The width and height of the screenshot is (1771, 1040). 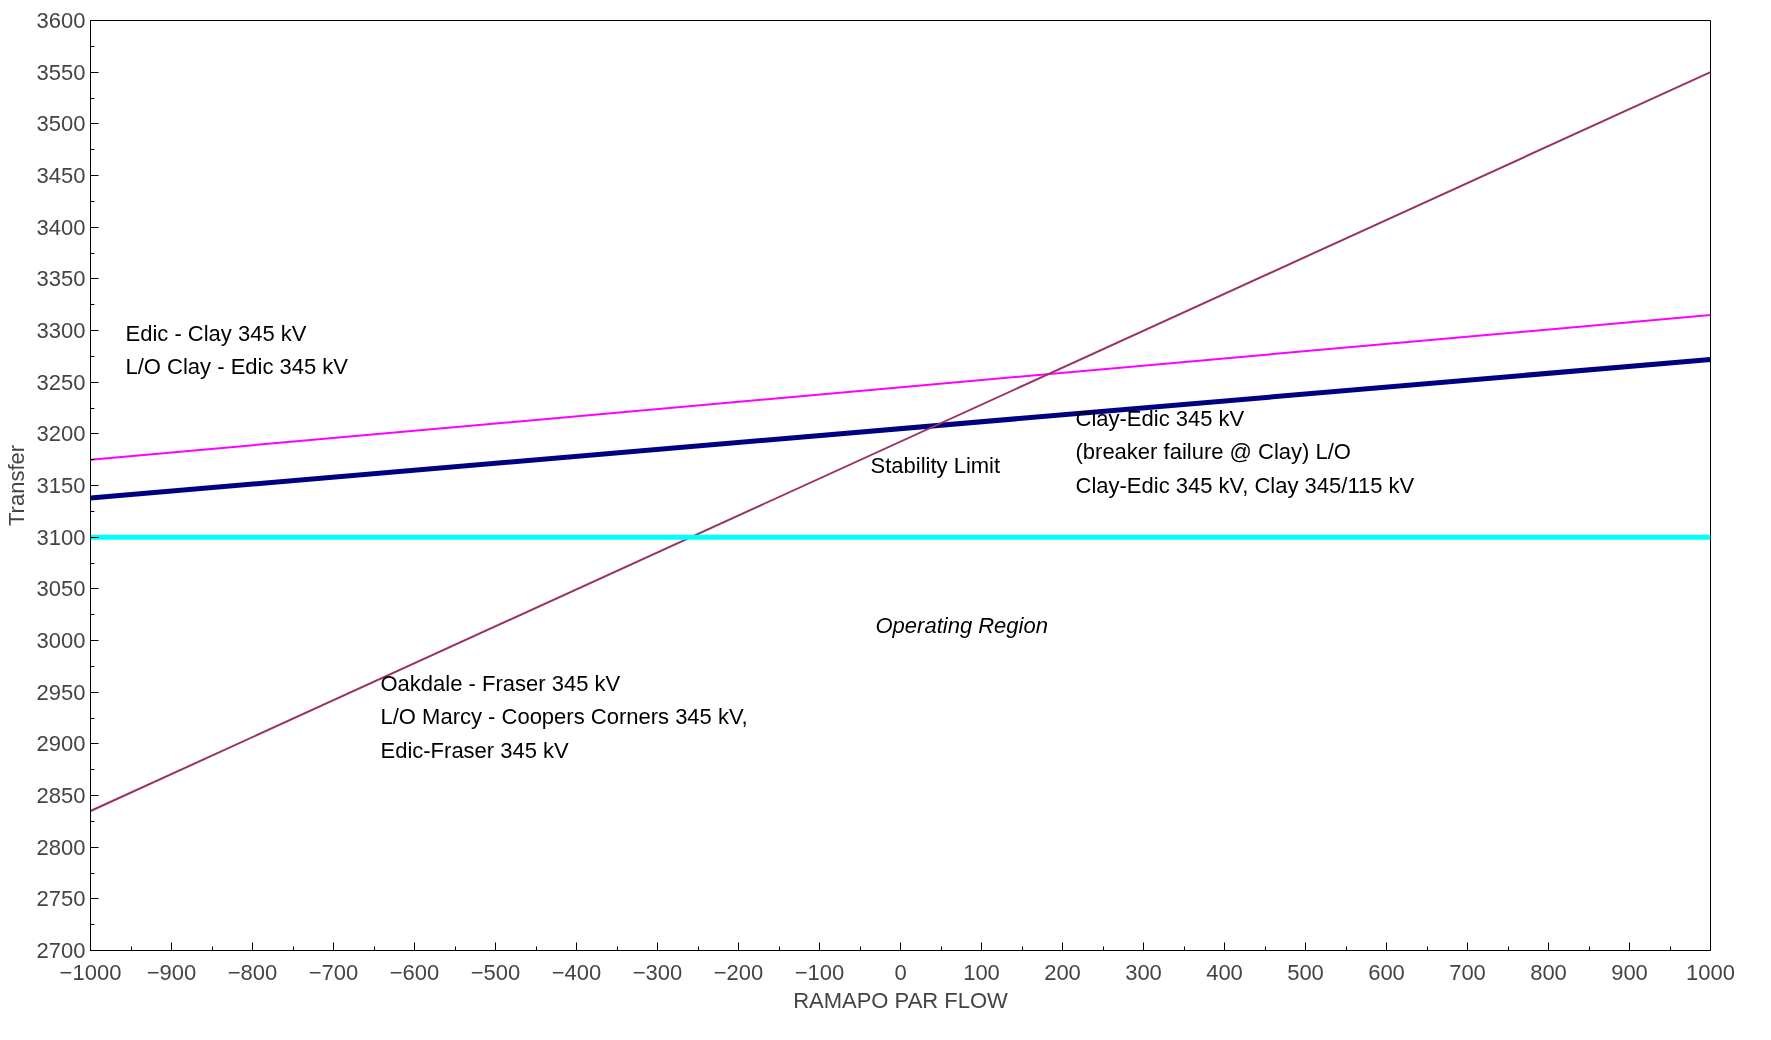 I want to click on y-tick-label: 3600, so click(x=61, y=20).